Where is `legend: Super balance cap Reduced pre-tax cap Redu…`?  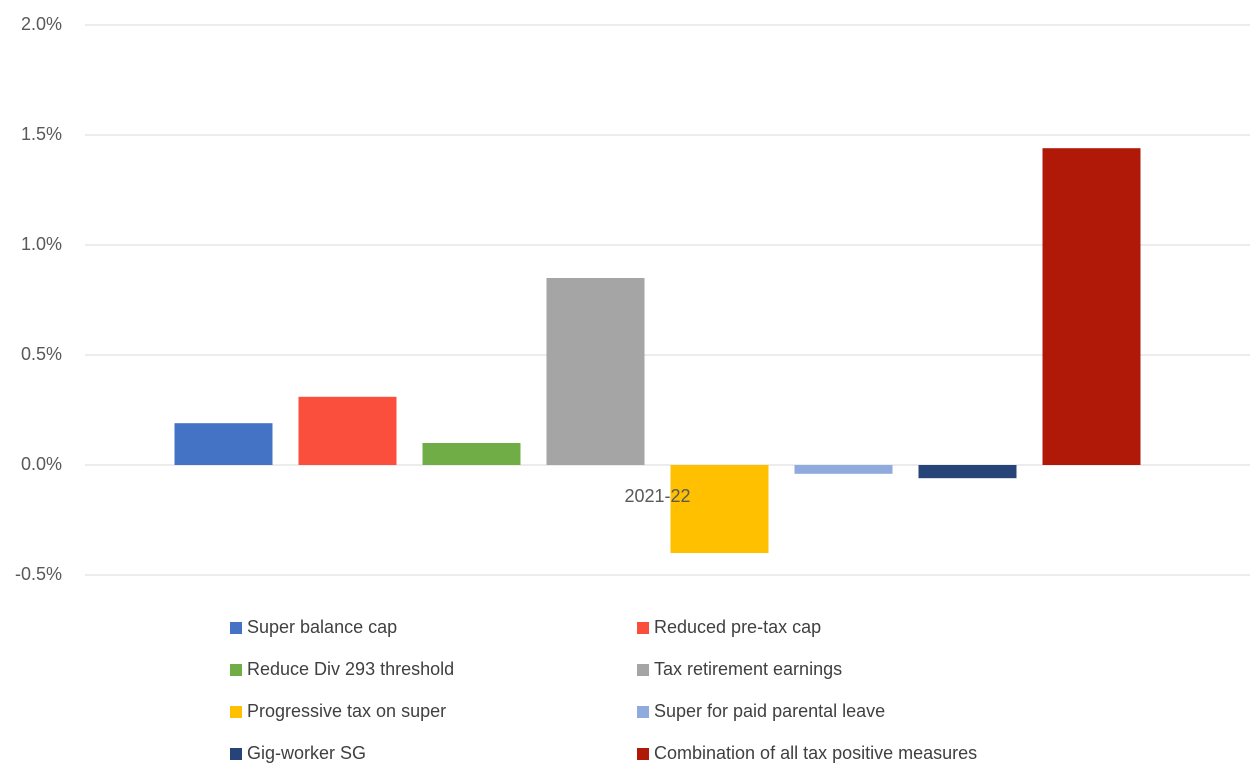 legend: Super balance cap Reduced pre-tax cap Redu… is located at coordinates (603, 690).